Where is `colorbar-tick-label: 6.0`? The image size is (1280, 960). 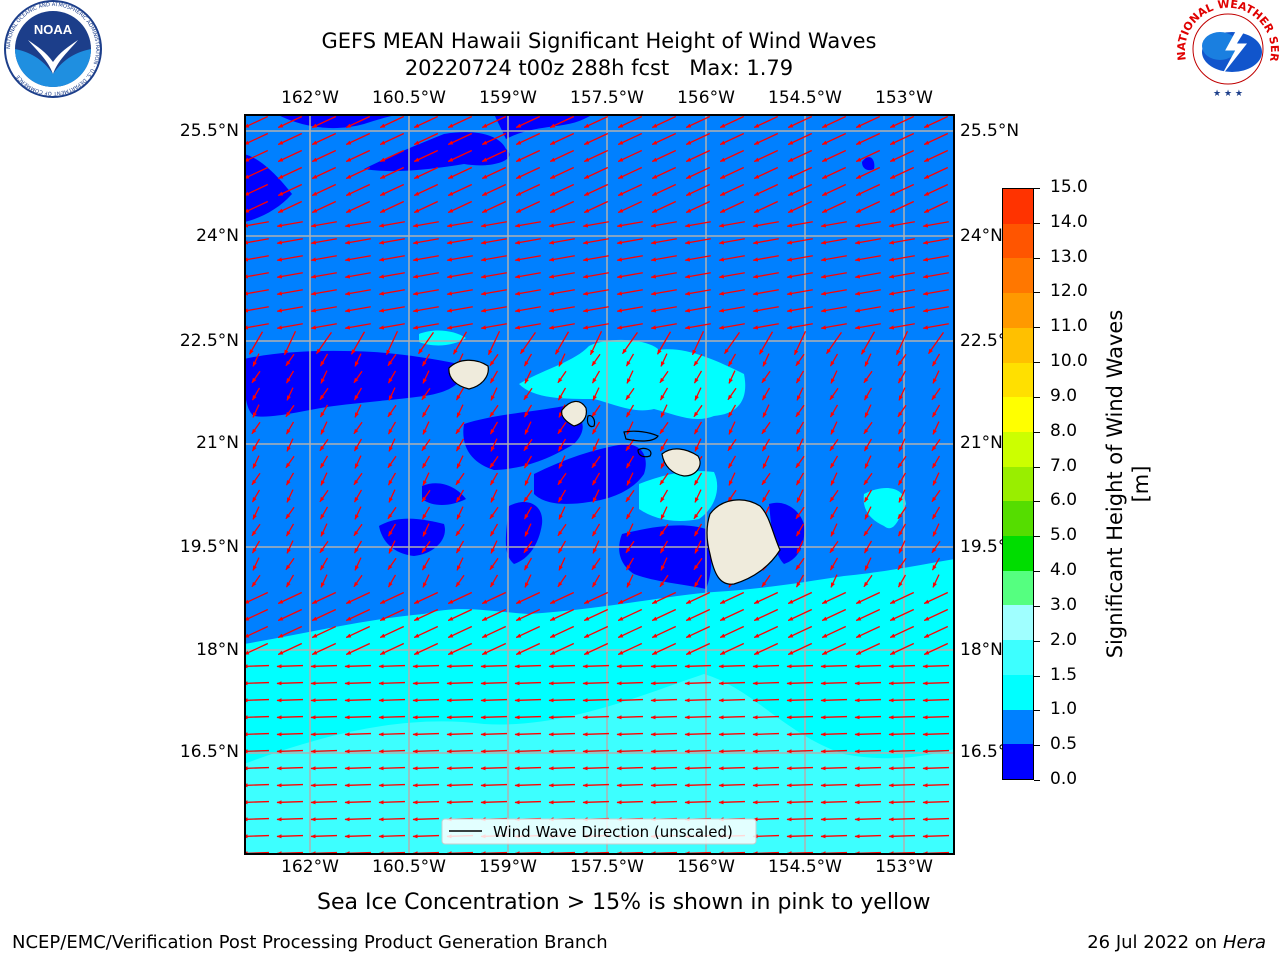
colorbar-tick-label: 6.0 is located at coordinates (1064, 500).